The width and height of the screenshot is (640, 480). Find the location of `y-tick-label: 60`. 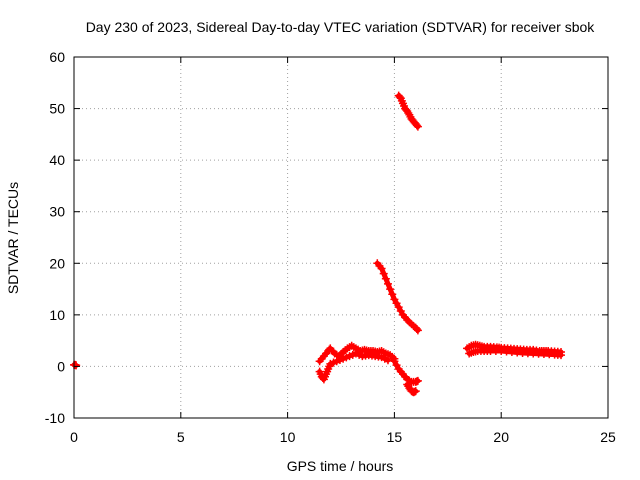

y-tick-label: 60 is located at coordinates (57, 57).